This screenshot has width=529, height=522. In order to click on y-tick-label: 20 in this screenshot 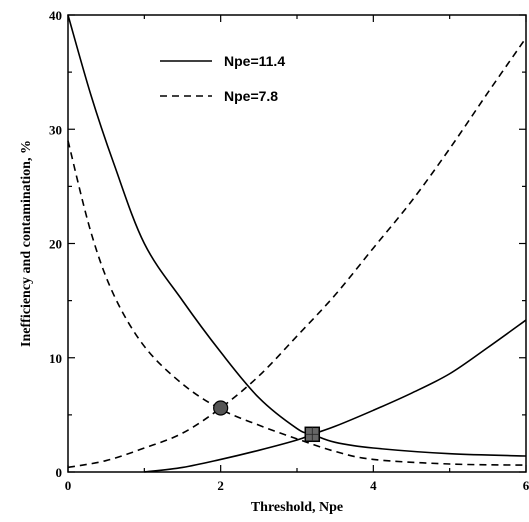, I will do `click(55, 244)`.